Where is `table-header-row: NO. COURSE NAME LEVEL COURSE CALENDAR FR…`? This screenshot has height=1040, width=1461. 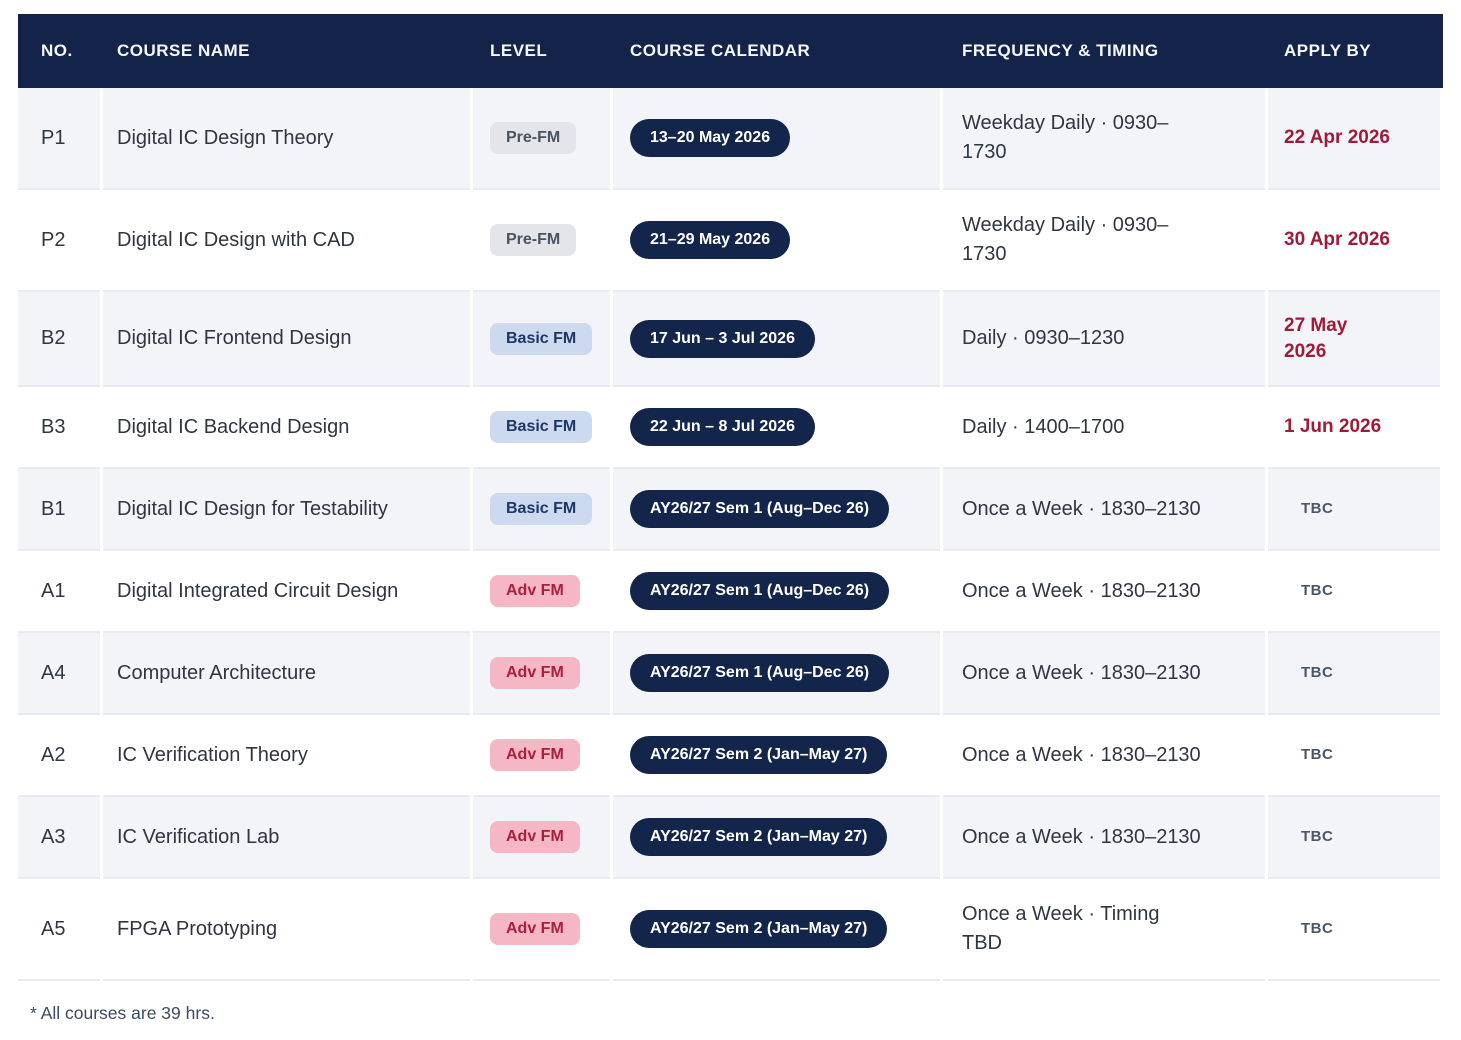 table-header-row: NO. COURSE NAME LEVEL COURSE CALENDAR FR… is located at coordinates (730, 51).